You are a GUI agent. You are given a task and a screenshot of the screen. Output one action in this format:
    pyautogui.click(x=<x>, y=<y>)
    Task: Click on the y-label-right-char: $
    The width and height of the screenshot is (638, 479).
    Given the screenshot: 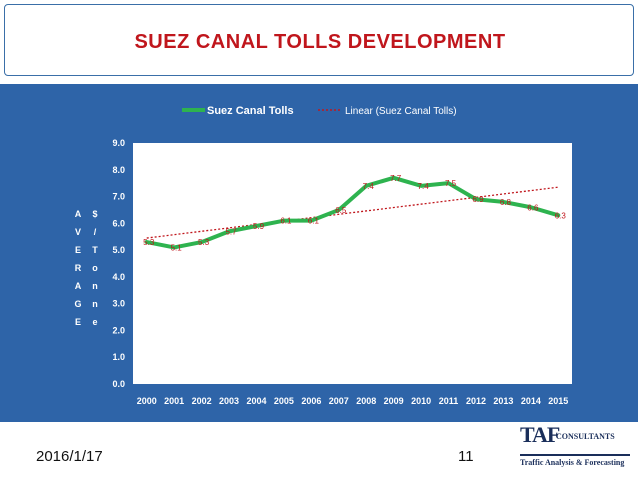 What is the action you would take?
    pyautogui.click(x=94, y=214)
    